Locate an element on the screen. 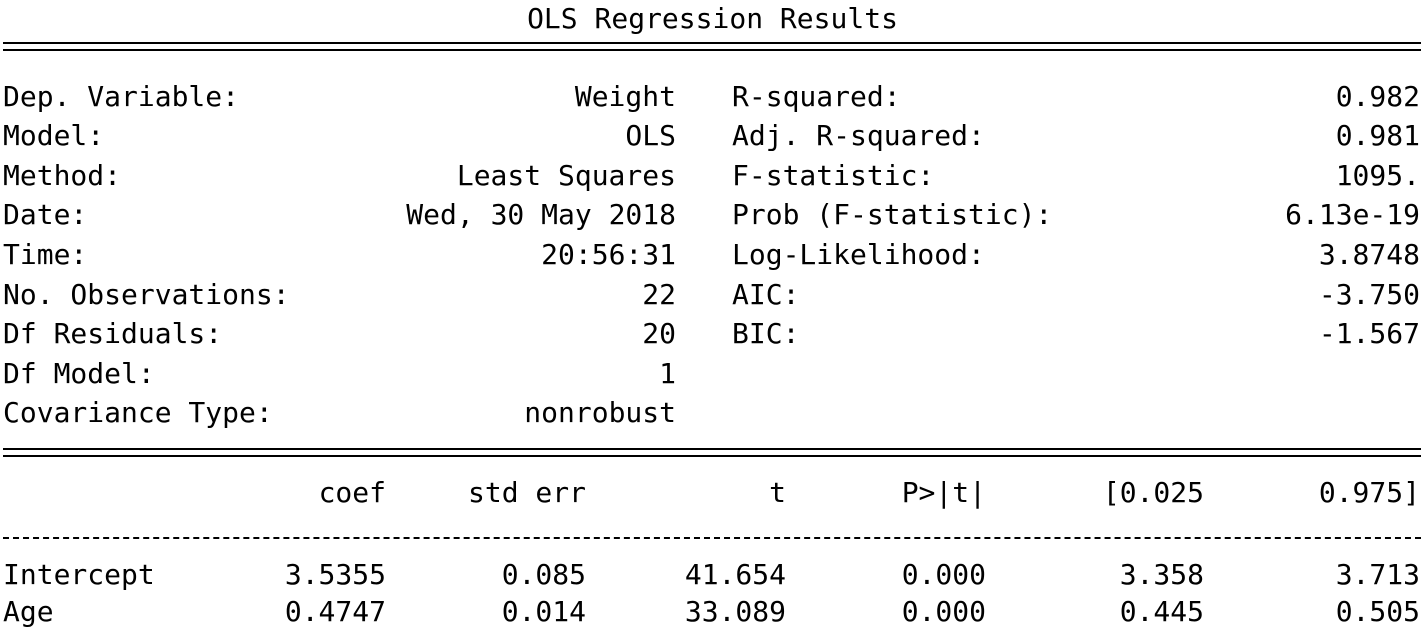 Image resolution: width=1425 pixels, height=634 pixels. summary-value-r-squared: 0.982 is located at coordinates (1377, 96).